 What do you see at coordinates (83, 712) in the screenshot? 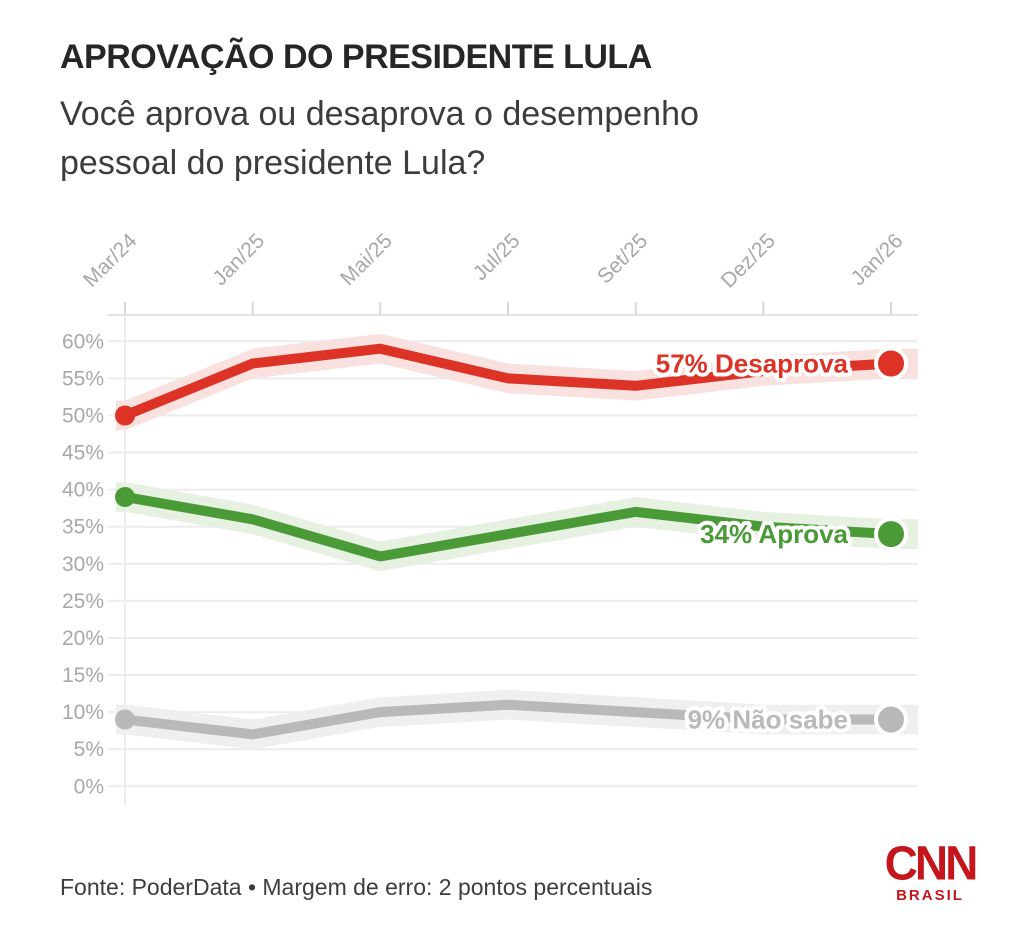
I see `svg-text: 10%` at bounding box center [83, 712].